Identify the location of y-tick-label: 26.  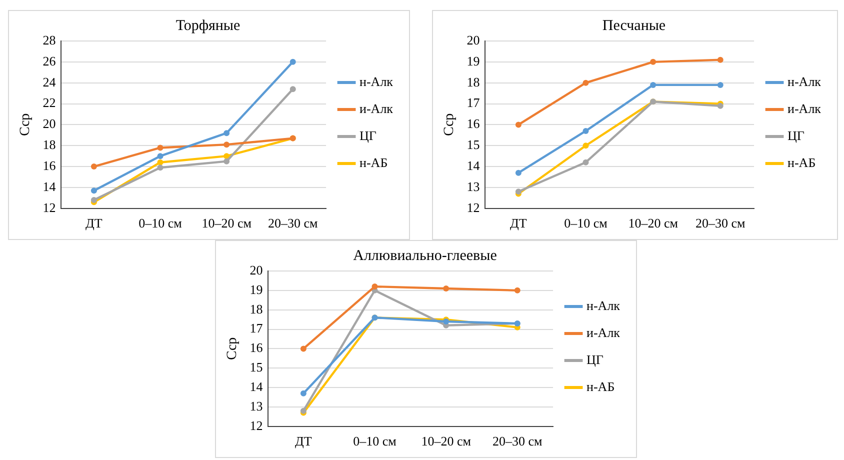
(49, 60).